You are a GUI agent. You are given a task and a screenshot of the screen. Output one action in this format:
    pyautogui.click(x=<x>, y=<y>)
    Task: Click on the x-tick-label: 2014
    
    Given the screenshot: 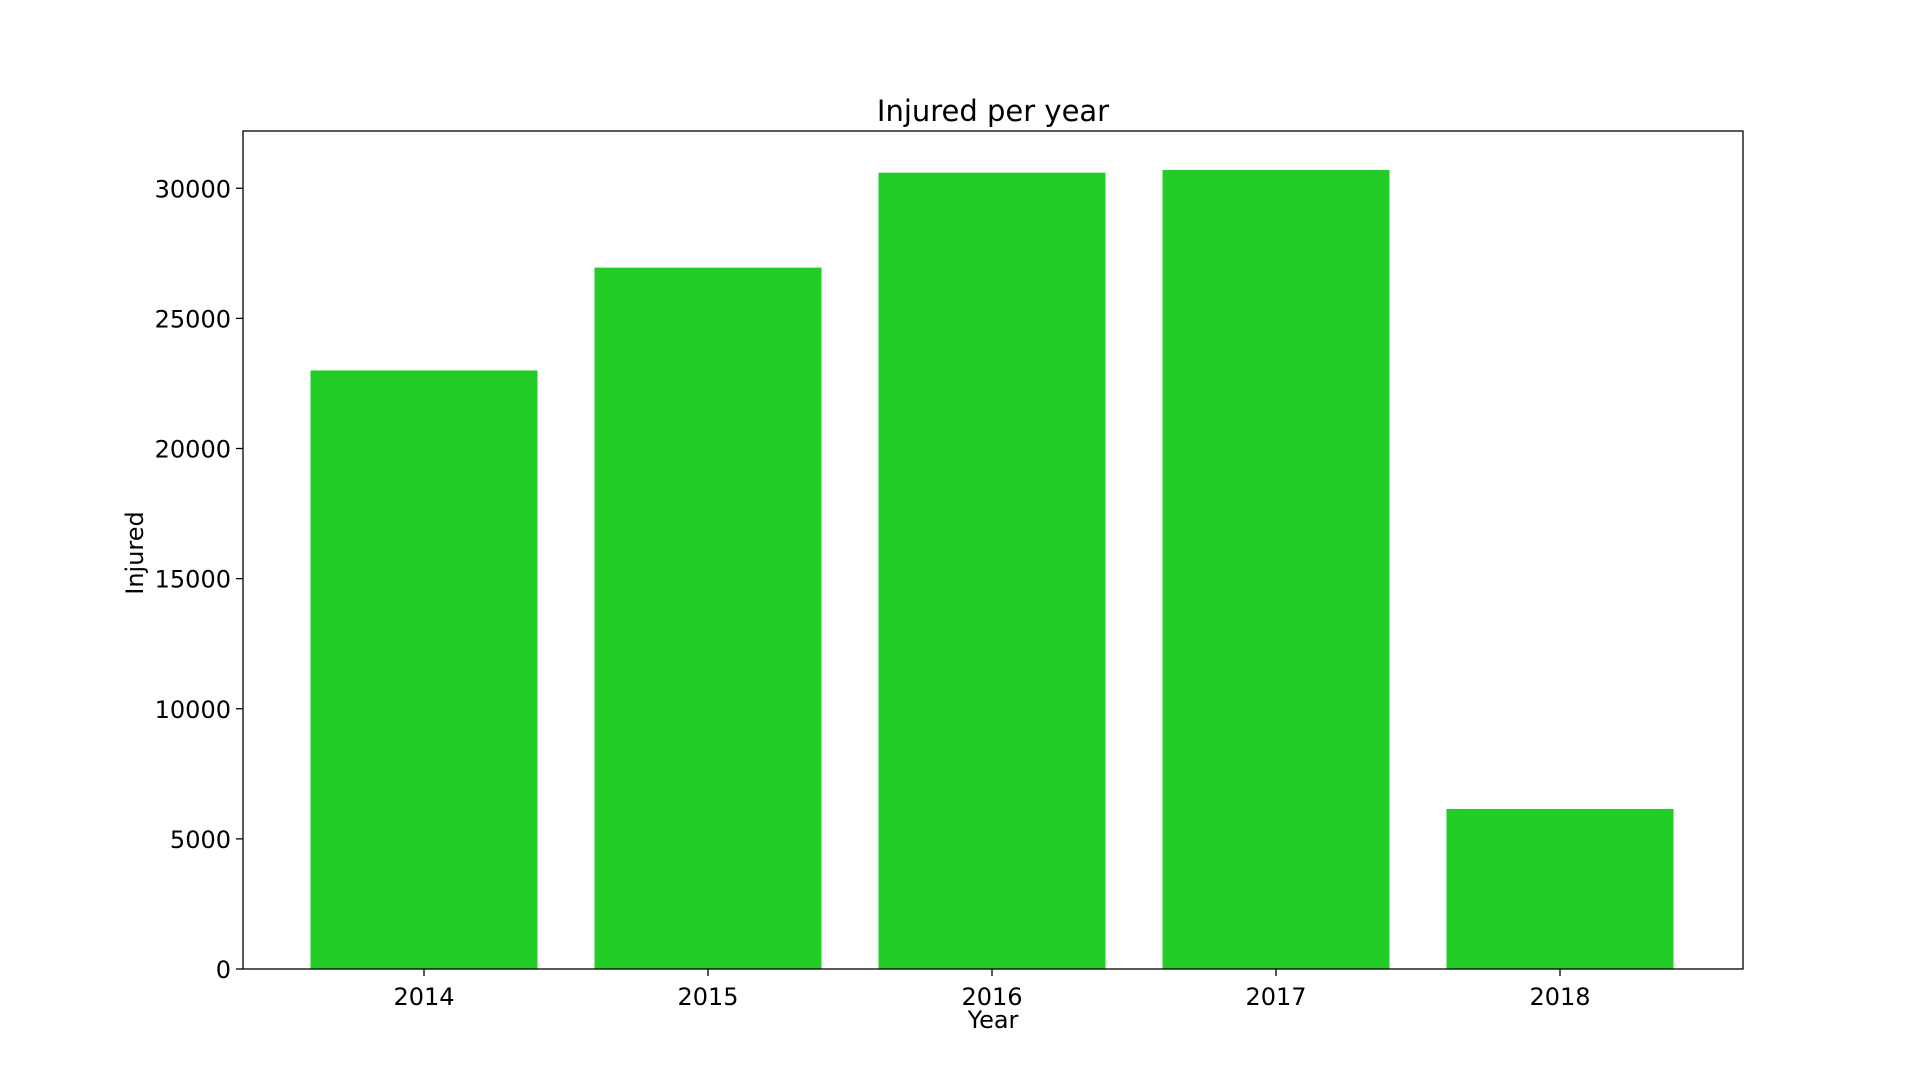 What is the action you would take?
    pyautogui.click(x=423, y=997)
    